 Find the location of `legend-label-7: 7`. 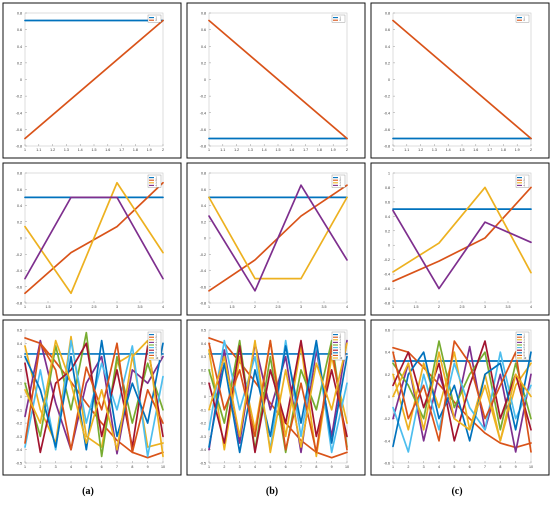

legend-label-7: 7 is located at coordinates (525, 350).